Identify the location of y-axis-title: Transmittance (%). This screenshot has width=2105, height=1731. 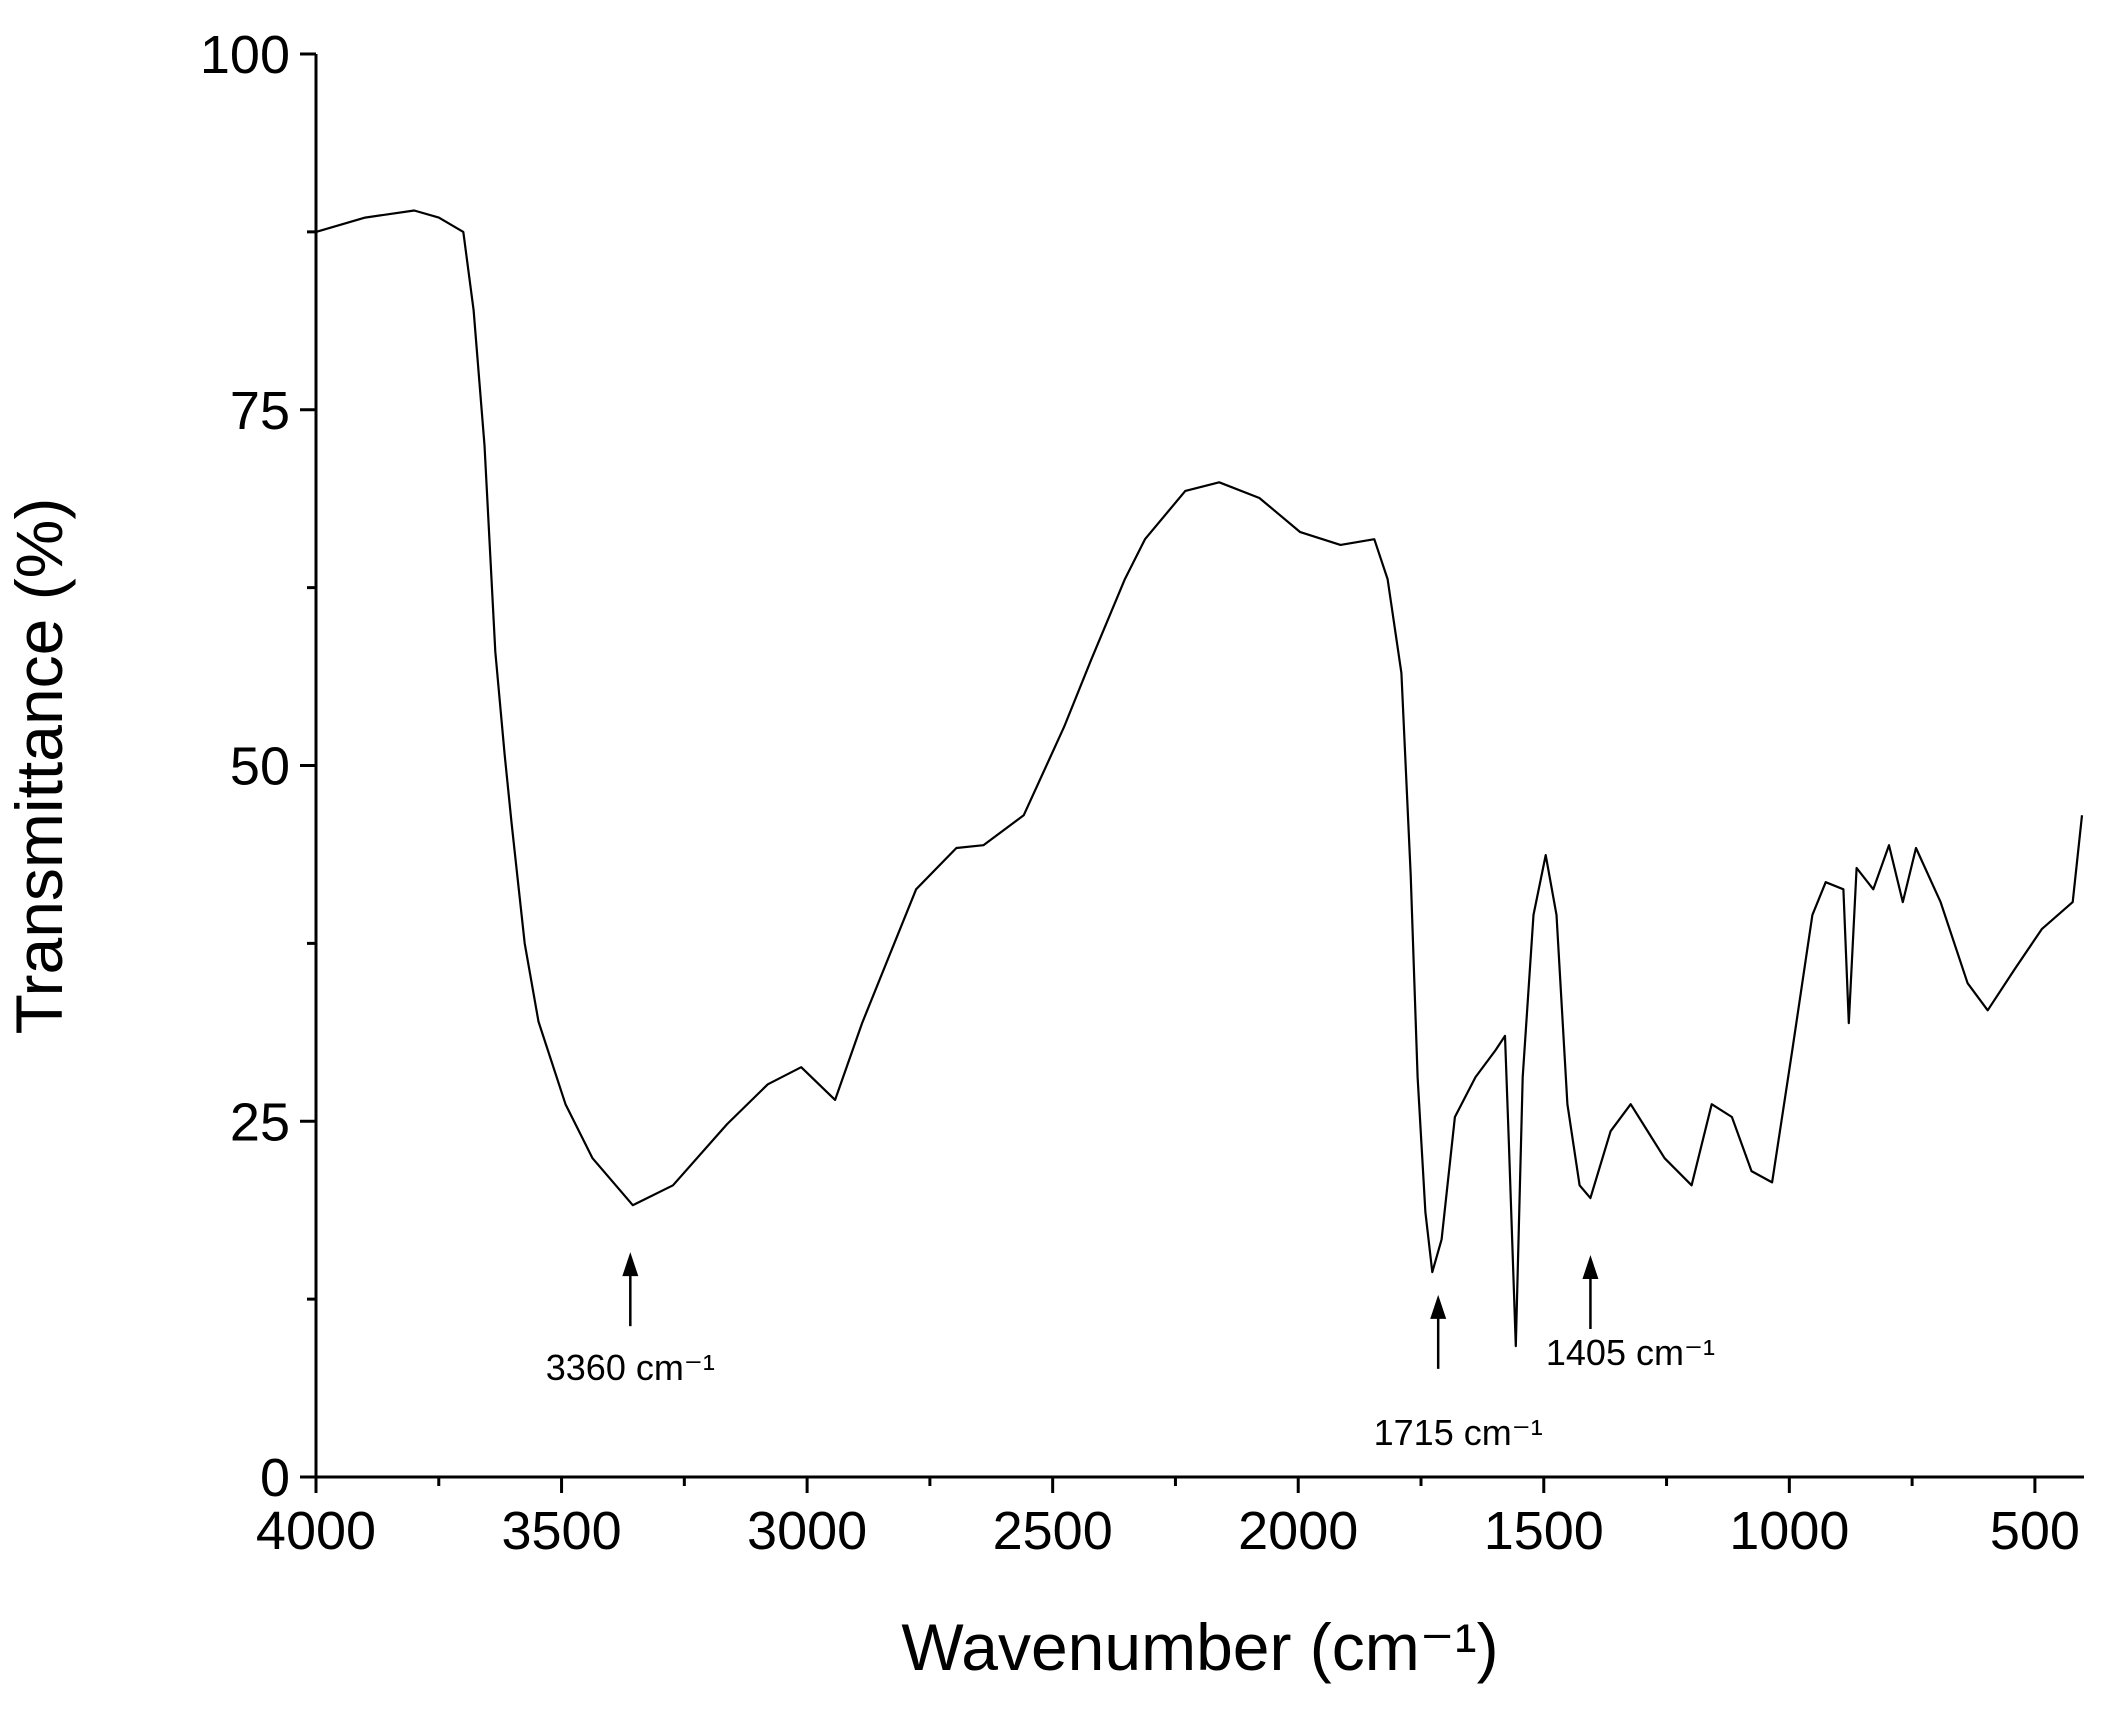
(39, 766).